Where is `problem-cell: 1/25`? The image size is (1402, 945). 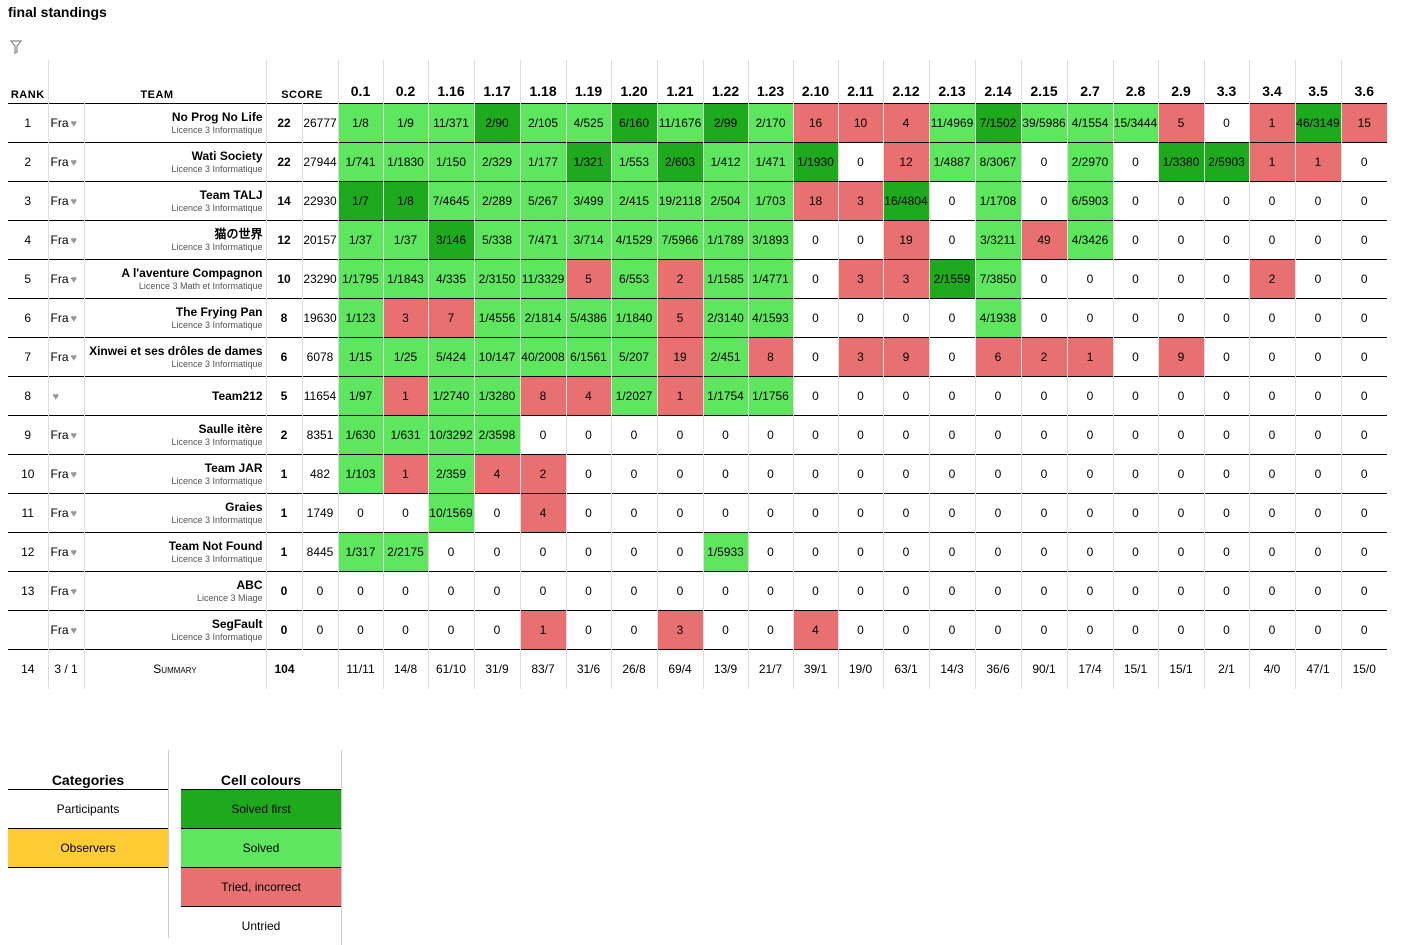 problem-cell: 1/25 is located at coordinates (405, 357).